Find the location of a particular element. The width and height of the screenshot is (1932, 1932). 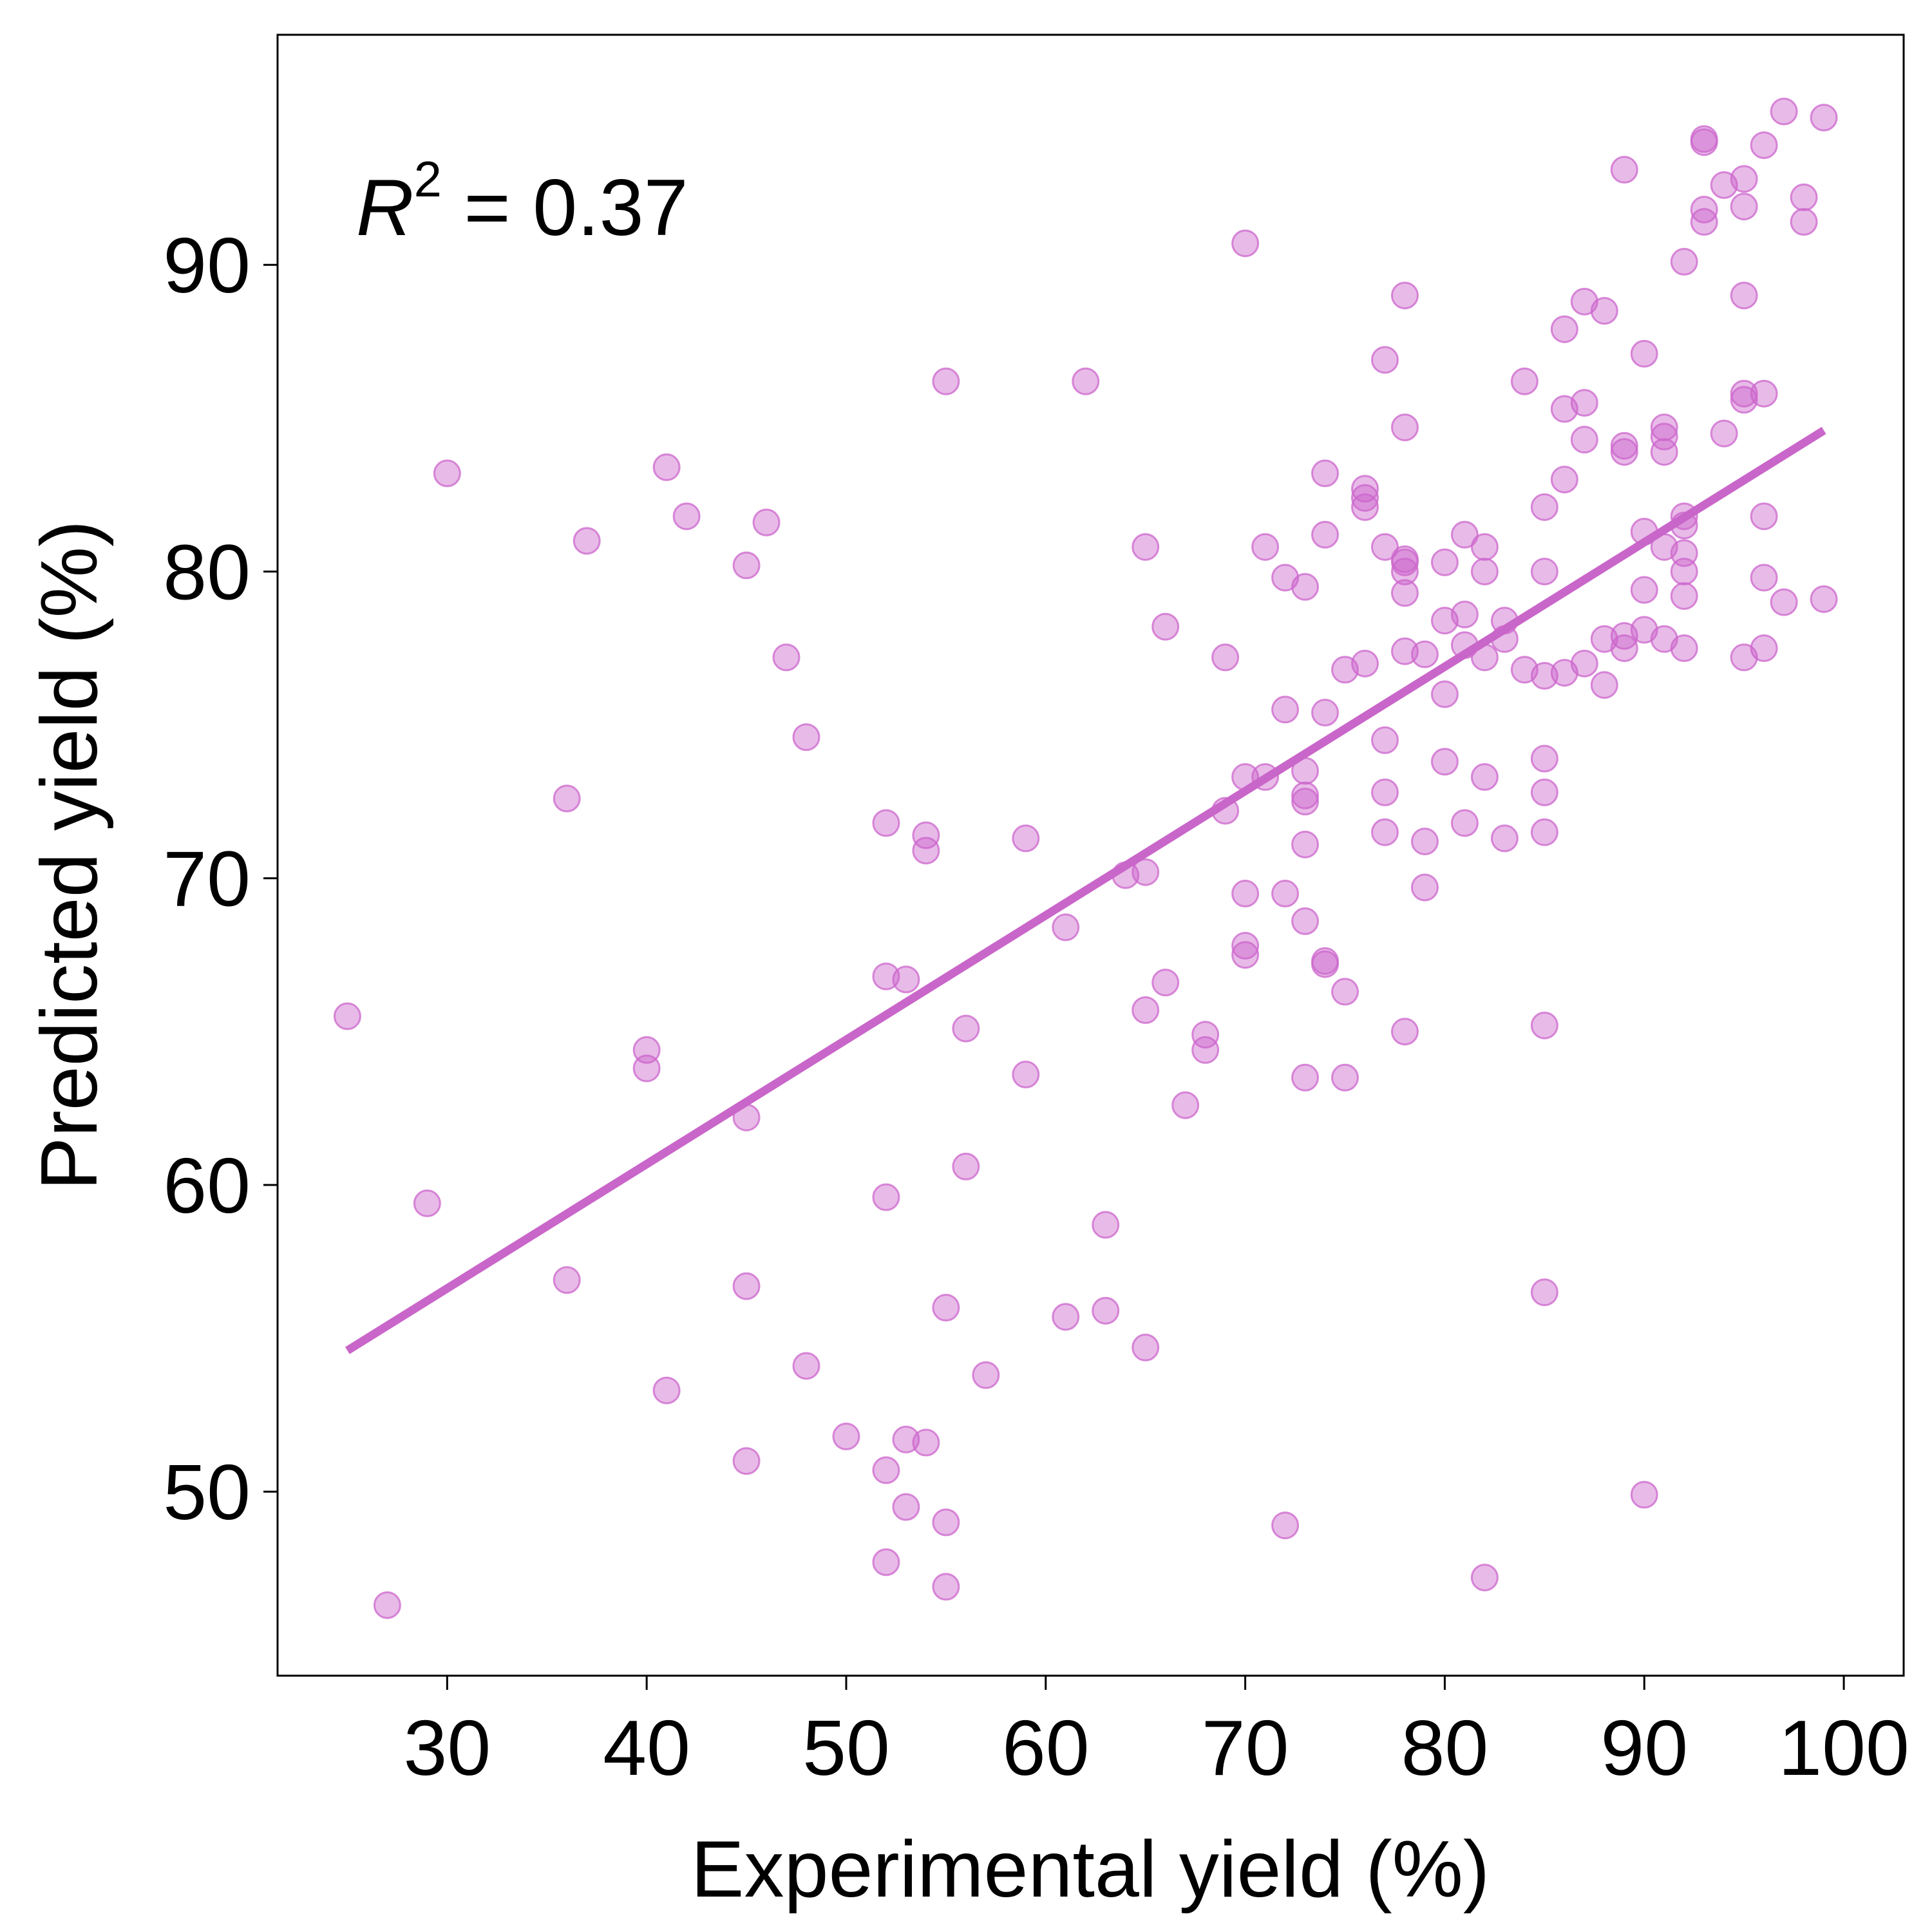

r-squared-annotation: R2 = 0.37 is located at coordinates (522, 201).